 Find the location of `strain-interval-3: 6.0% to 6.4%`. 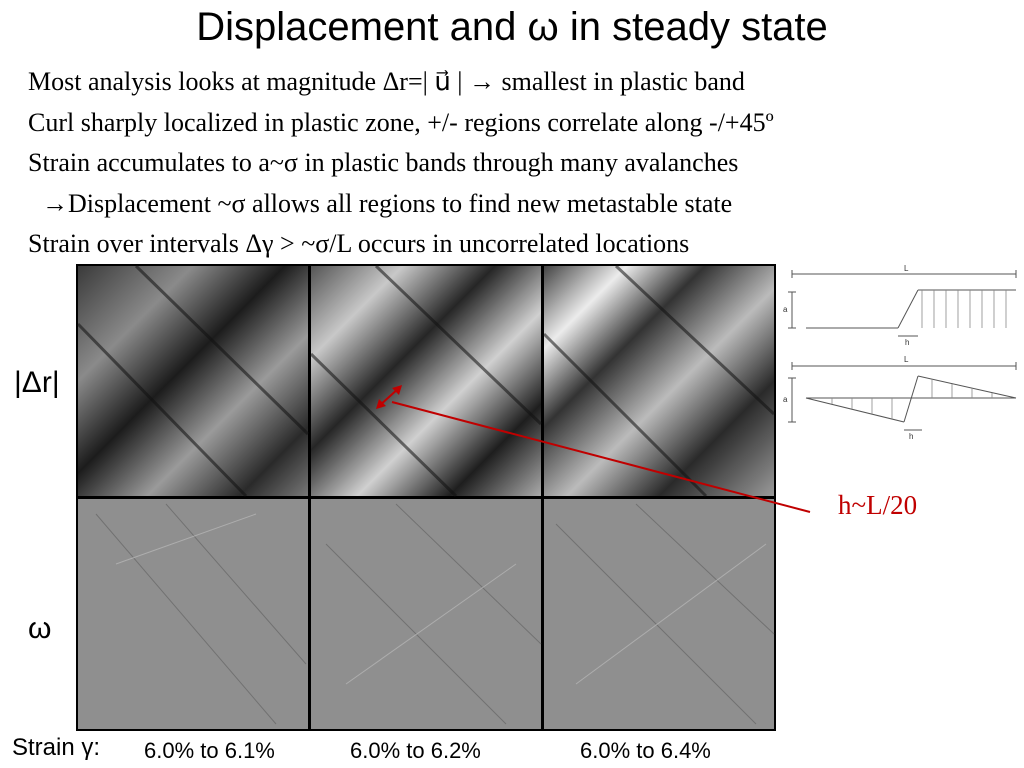

strain-interval-3: 6.0% to 6.4% is located at coordinates (645, 750).